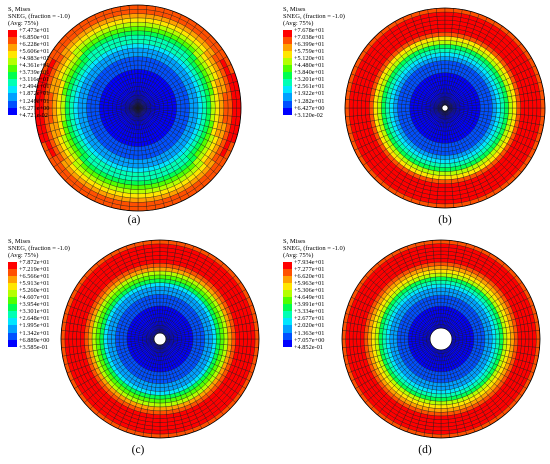  I want to click on legend-row: +1.922e+01, so click(314, 95).